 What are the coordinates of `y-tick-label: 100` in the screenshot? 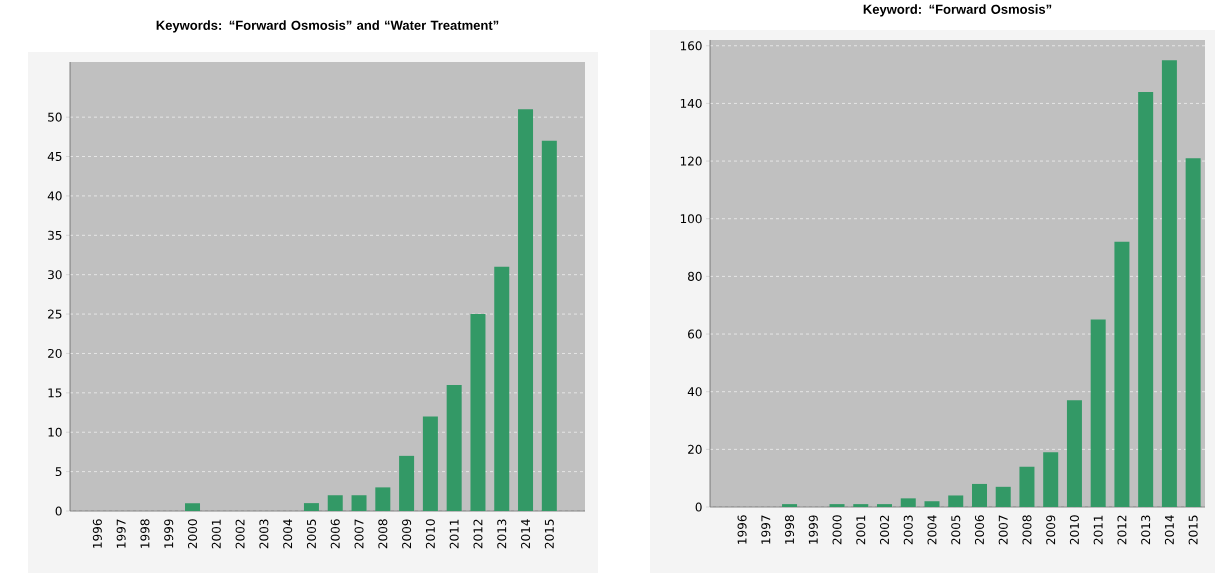 It's located at (691, 219).